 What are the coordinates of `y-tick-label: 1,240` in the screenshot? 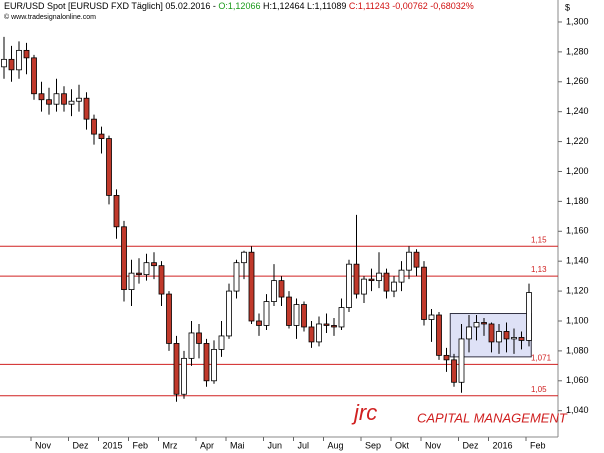 It's located at (577, 111).